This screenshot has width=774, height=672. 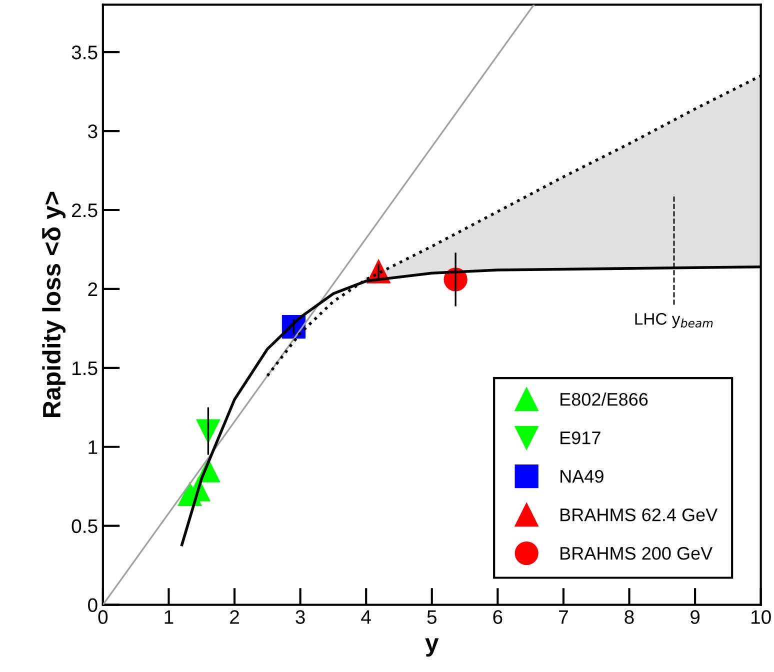 What do you see at coordinates (300, 617) in the screenshot?
I see `x-tick-label: 3` at bounding box center [300, 617].